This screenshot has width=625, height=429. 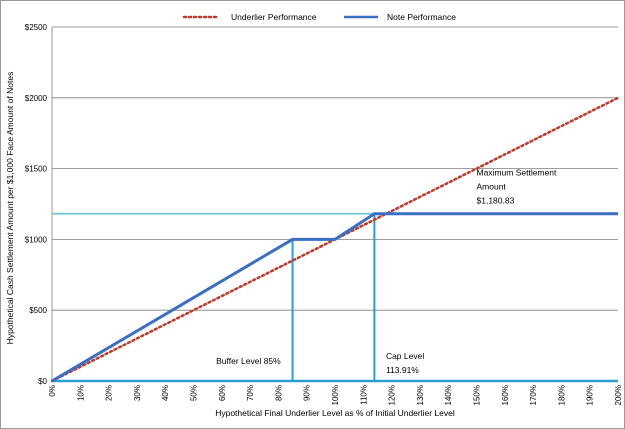 I want to click on x-tick-label-15: 150%, so click(x=477, y=395).